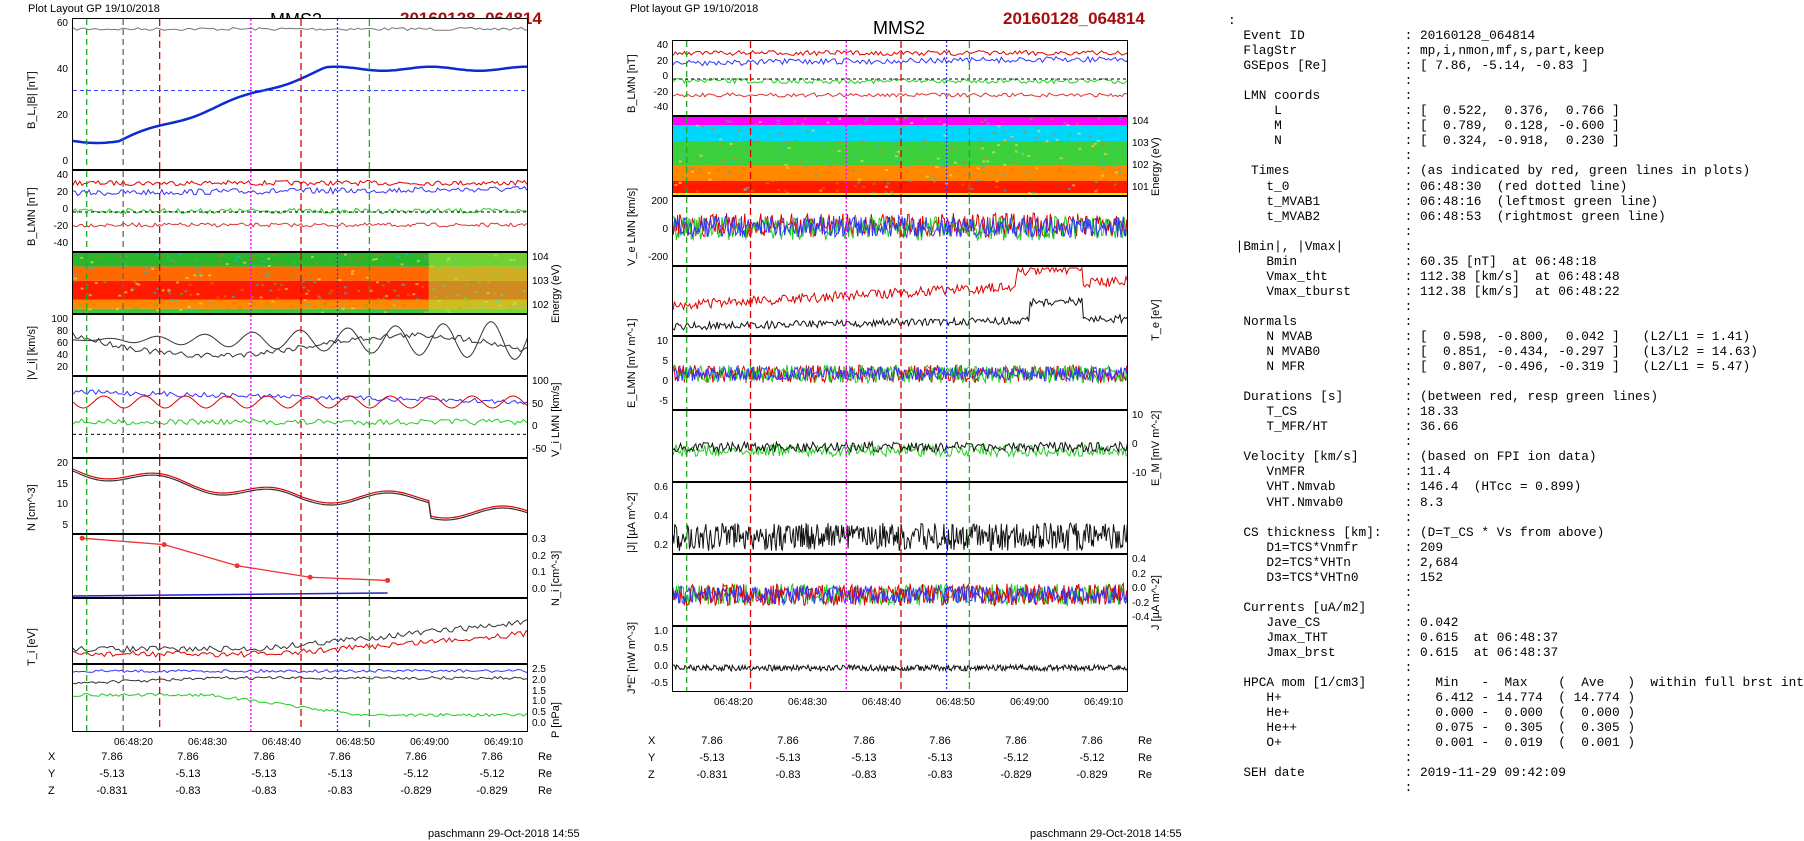 The image size is (1804, 841). What do you see at coordinates (539, 669) in the screenshot?
I see `y-tick-label: 2.5` at bounding box center [539, 669].